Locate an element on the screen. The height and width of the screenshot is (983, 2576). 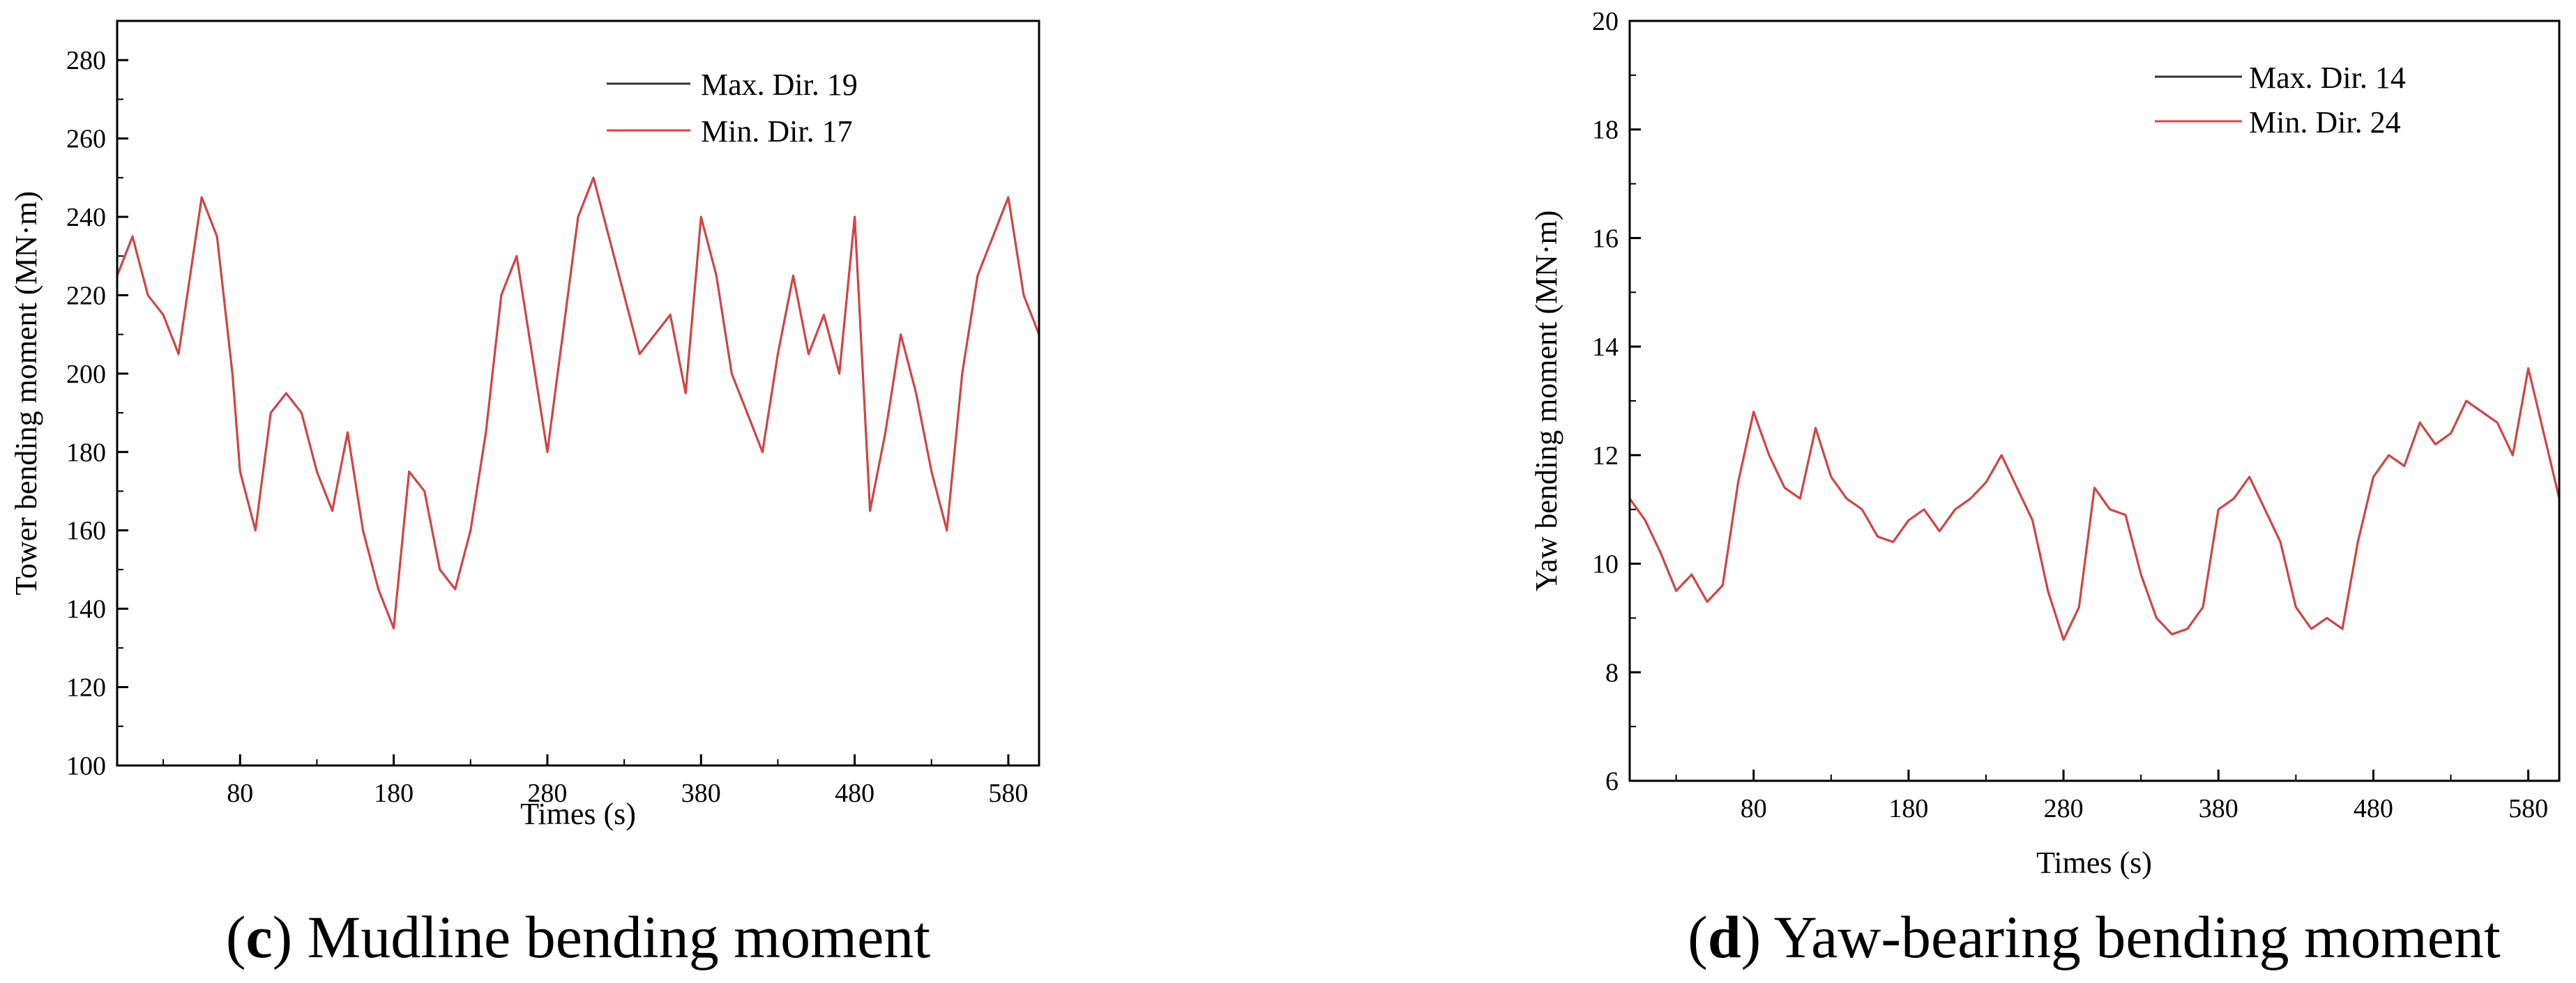
y-axis-ticks: 100 120 140 160 180 200 220 240 260 280 is located at coordinates (97, 413).